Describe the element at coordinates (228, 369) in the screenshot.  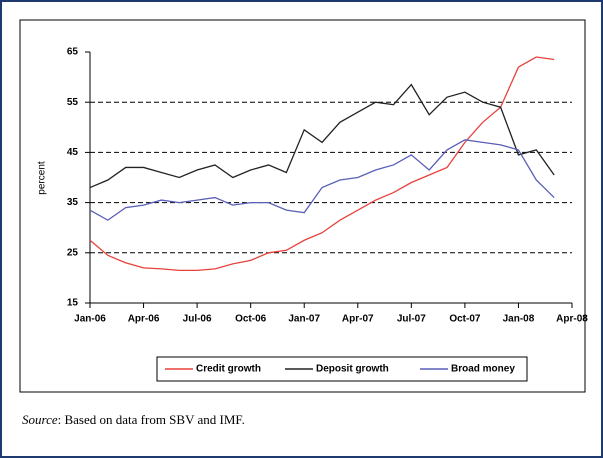
I see `legend-label: Credit growth` at that location.